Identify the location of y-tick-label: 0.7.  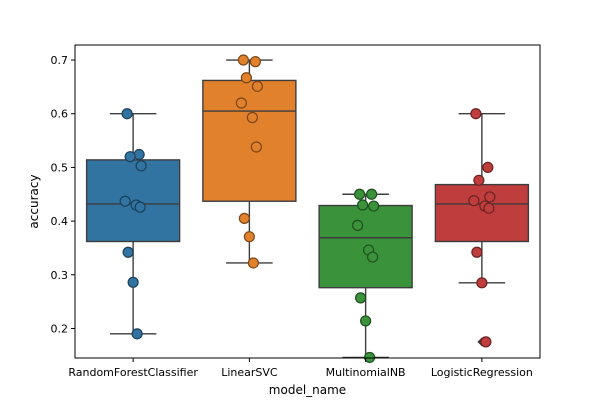
(60, 60).